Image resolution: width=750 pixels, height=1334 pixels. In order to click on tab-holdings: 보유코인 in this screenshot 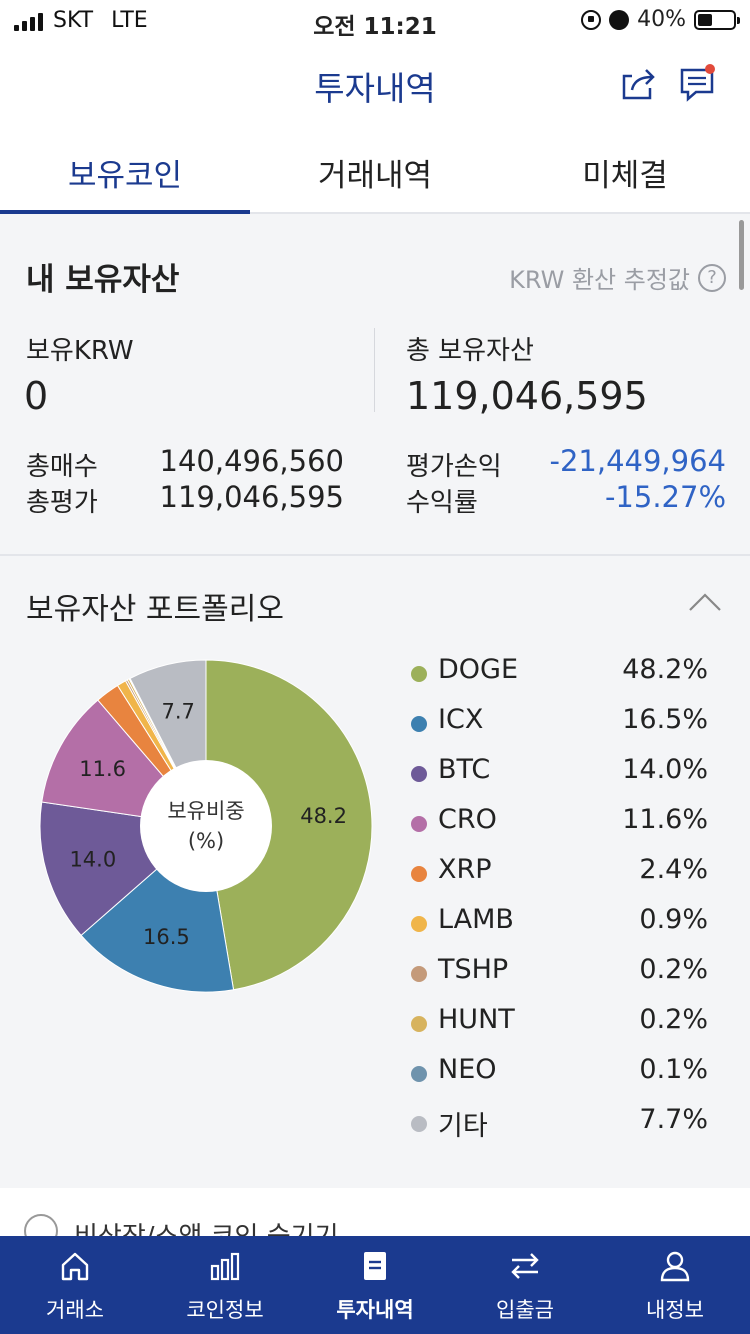, I will do `click(125, 171)`.